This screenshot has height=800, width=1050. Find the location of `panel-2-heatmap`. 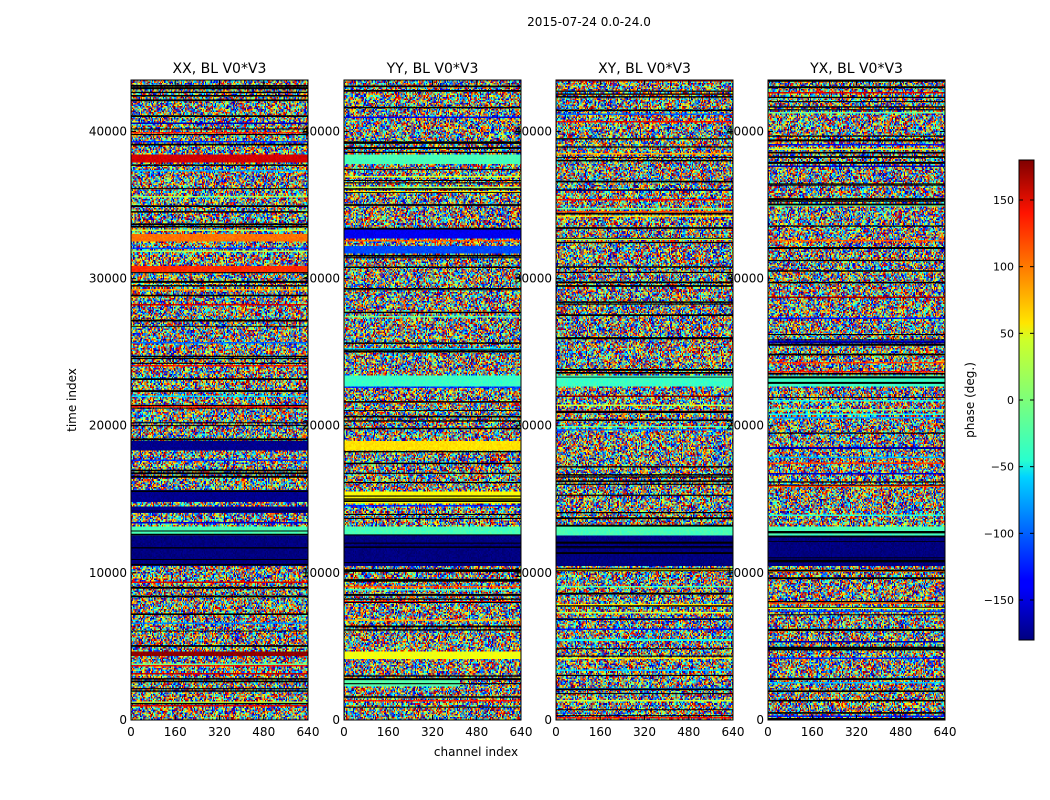

panel-2-heatmap is located at coordinates (432, 400).